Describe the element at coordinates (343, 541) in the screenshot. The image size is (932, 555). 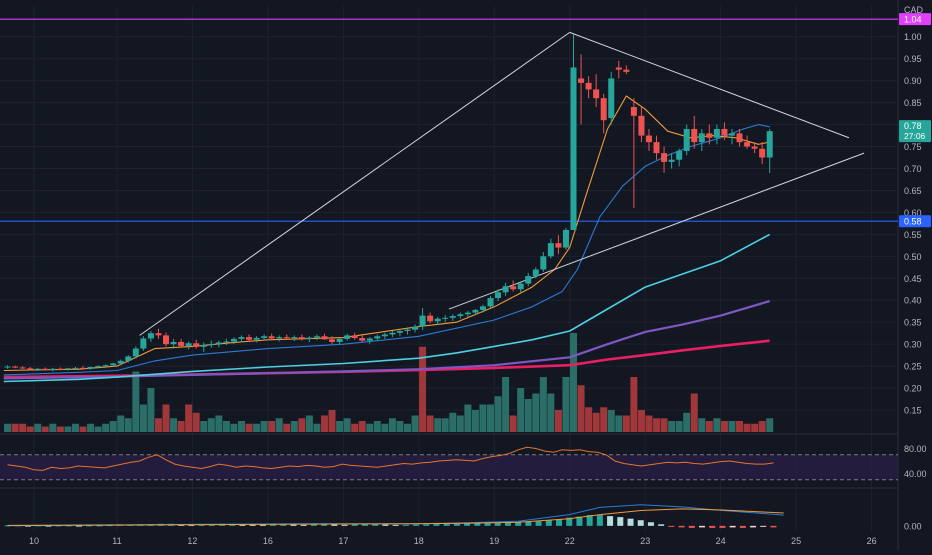
I see `time-tick-label: 17` at that location.